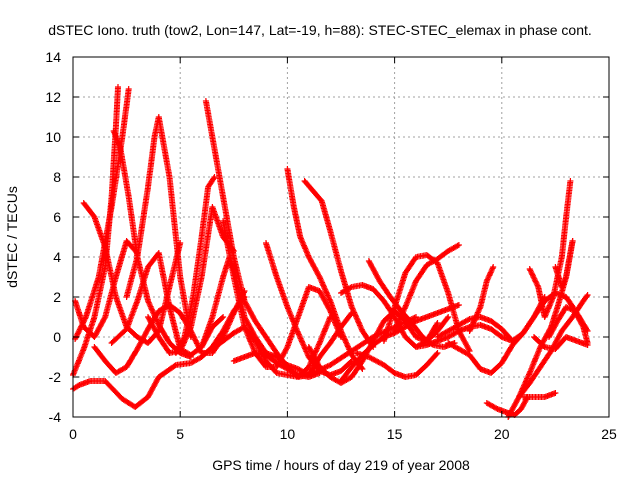 The image size is (640, 480). I want to click on series-36-markers, so click(561, 343).